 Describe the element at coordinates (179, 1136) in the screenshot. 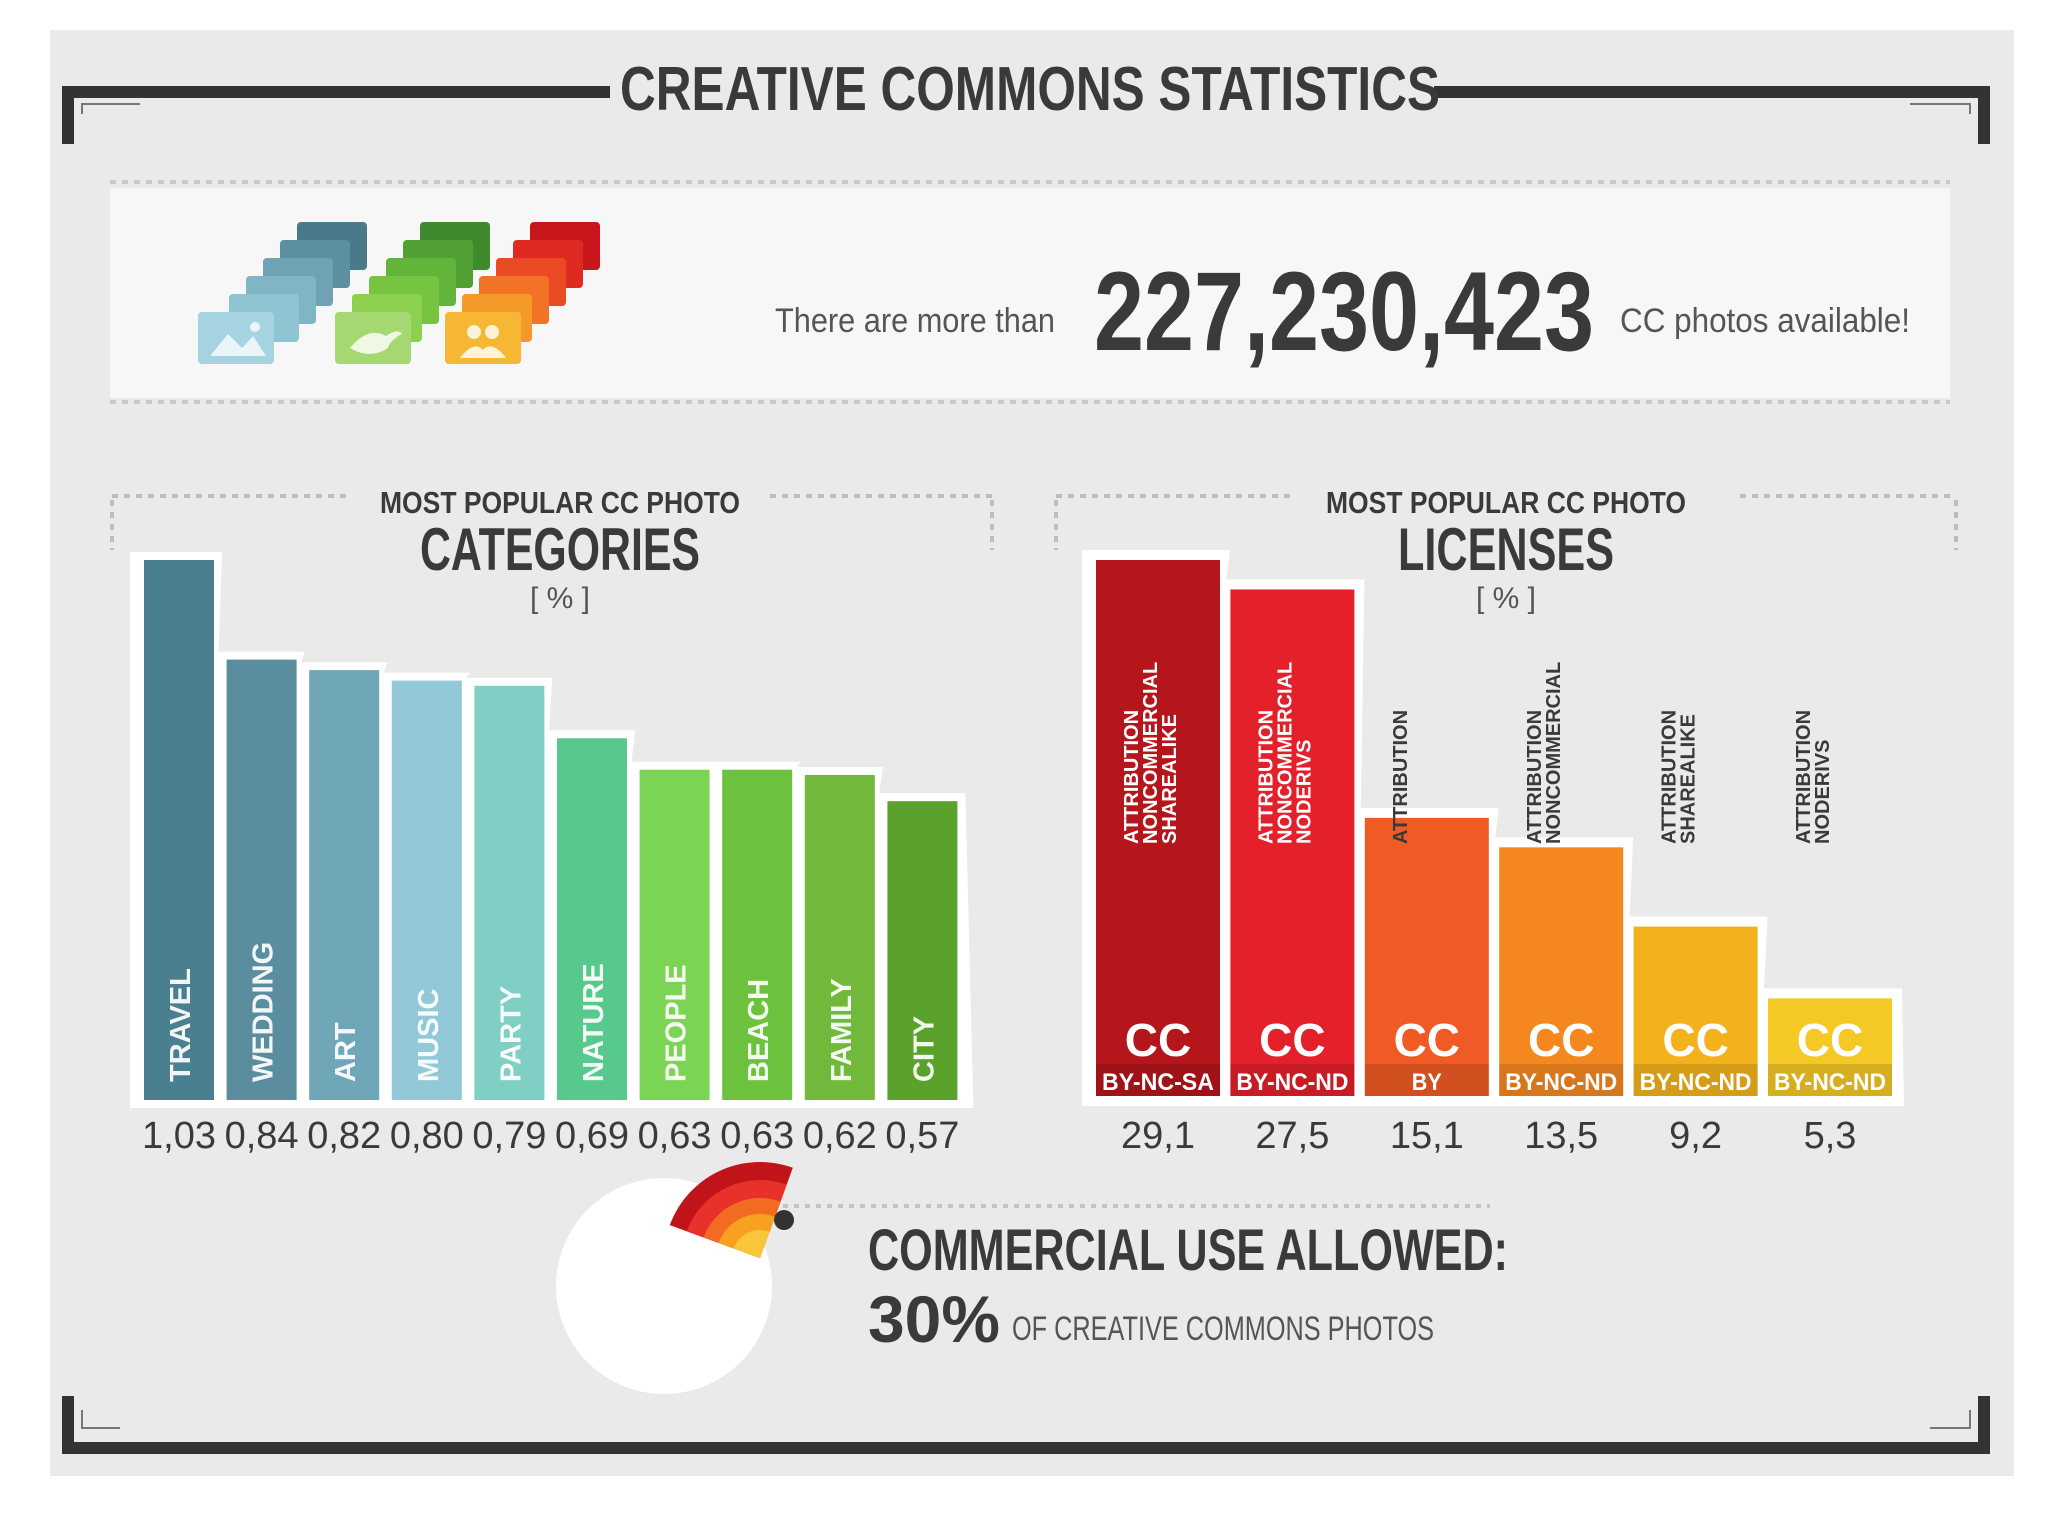

I see `category-value-label: 1,03` at that location.